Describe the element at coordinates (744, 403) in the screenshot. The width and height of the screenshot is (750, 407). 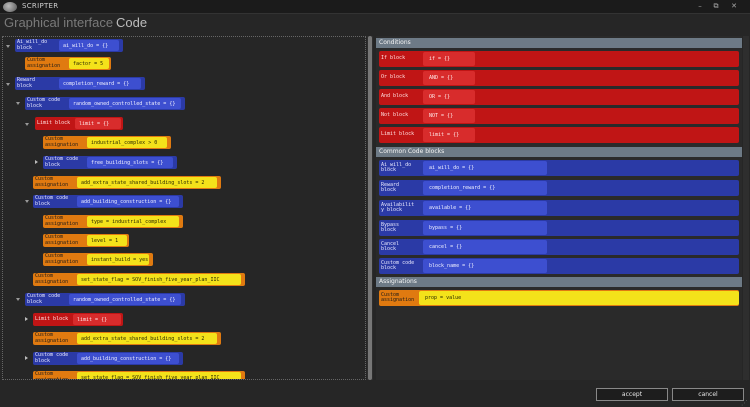
I see `resize-grip-icon: ⋰` at that location.